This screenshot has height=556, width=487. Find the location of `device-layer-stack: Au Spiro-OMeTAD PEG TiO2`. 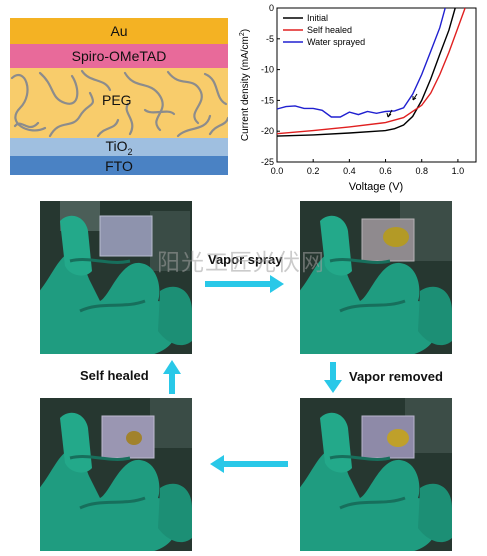

device-layer-stack: Au Spiro-OMeTAD PEG TiO2 is located at coordinates (119, 96).